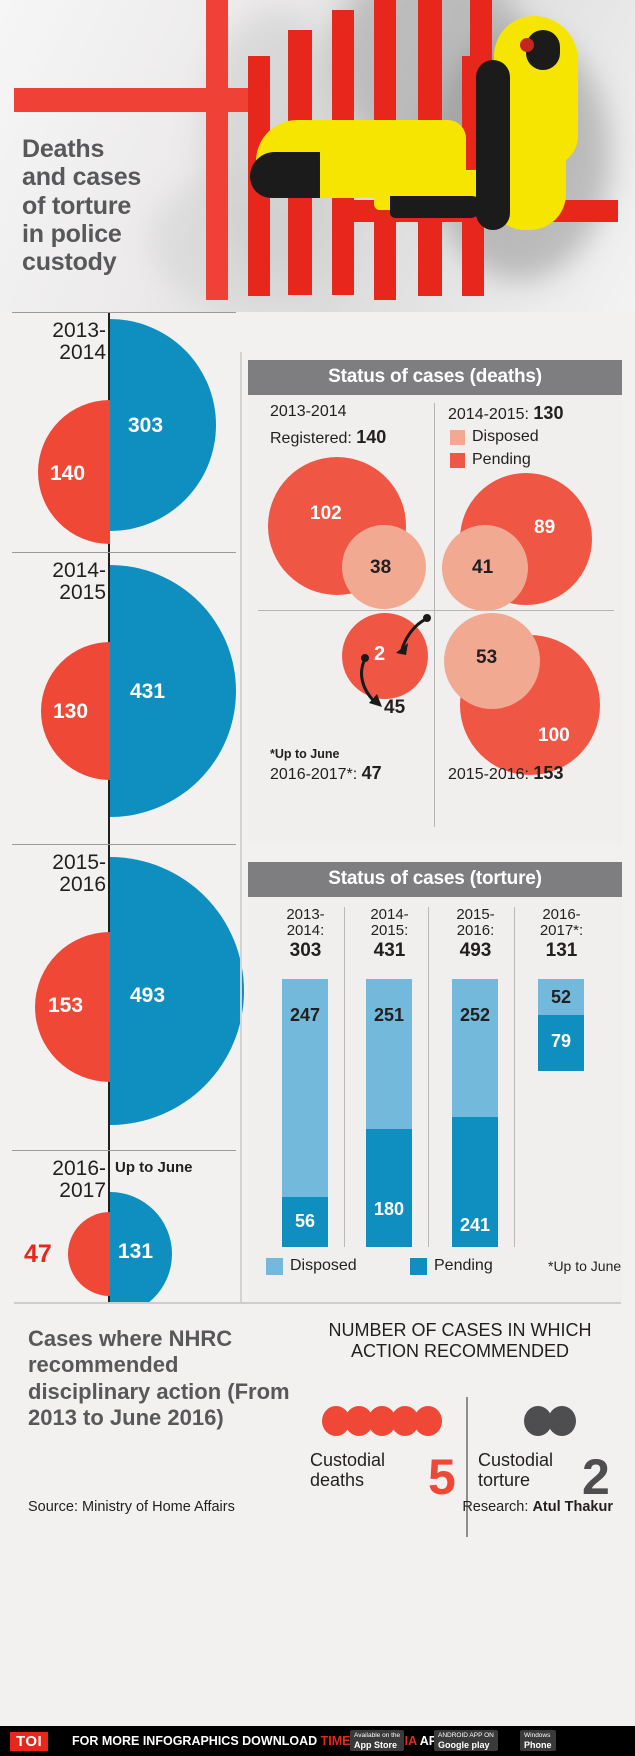  I want to click on deaths-value-2: 130, so click(71, 711).